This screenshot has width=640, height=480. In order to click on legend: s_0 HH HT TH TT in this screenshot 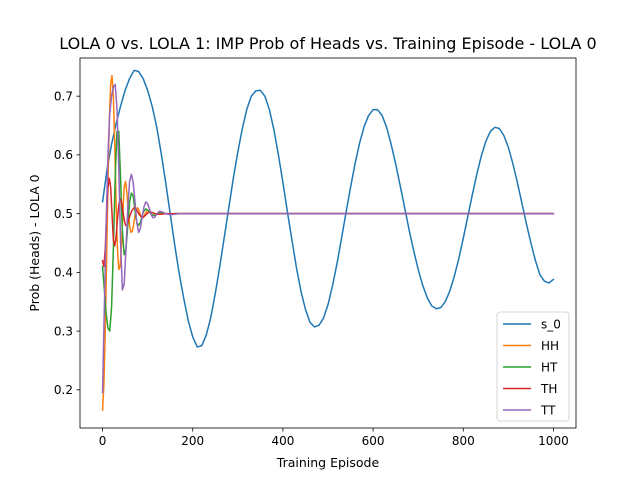, I will do `click(533, 366)`.